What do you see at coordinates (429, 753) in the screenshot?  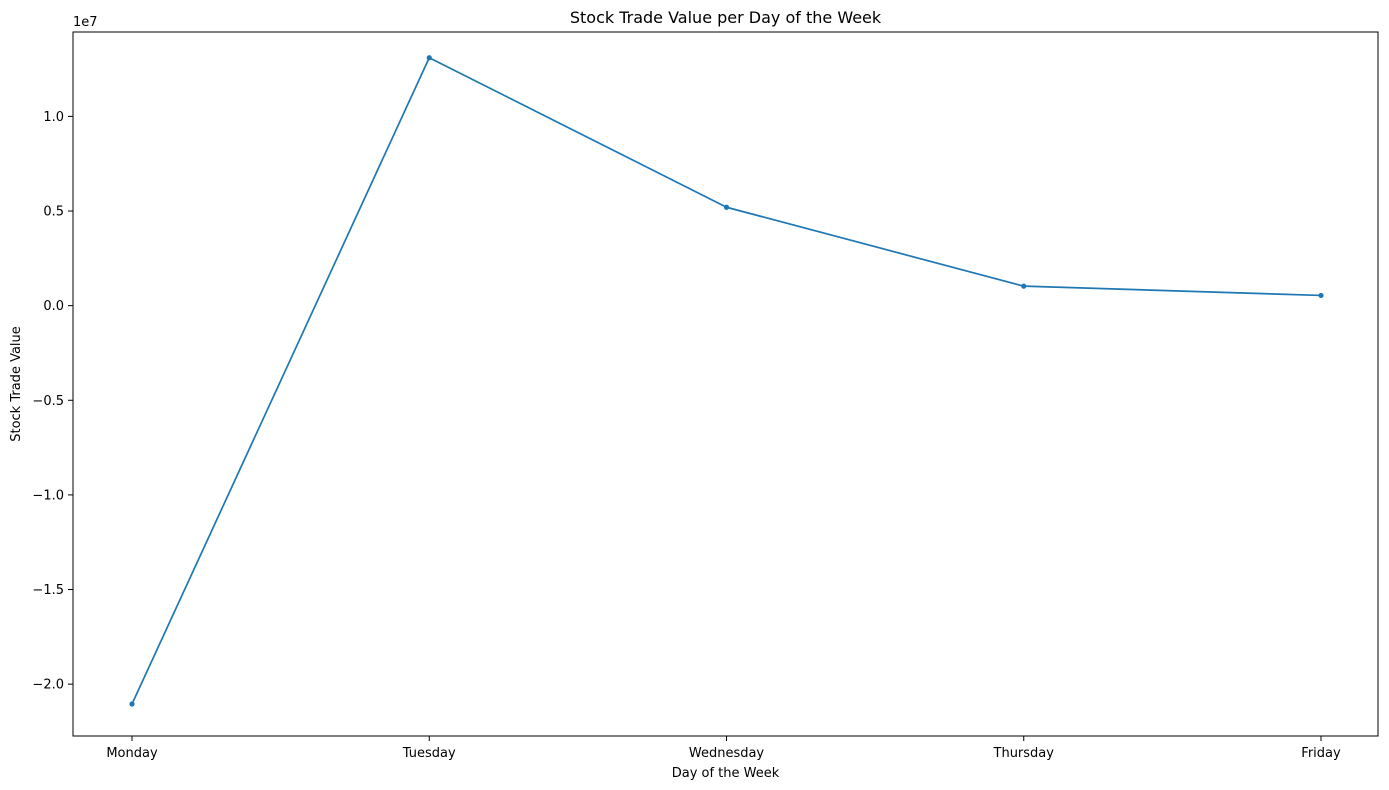 I see `x-tick-label: Tuesday` at bounding box center [429, 753].